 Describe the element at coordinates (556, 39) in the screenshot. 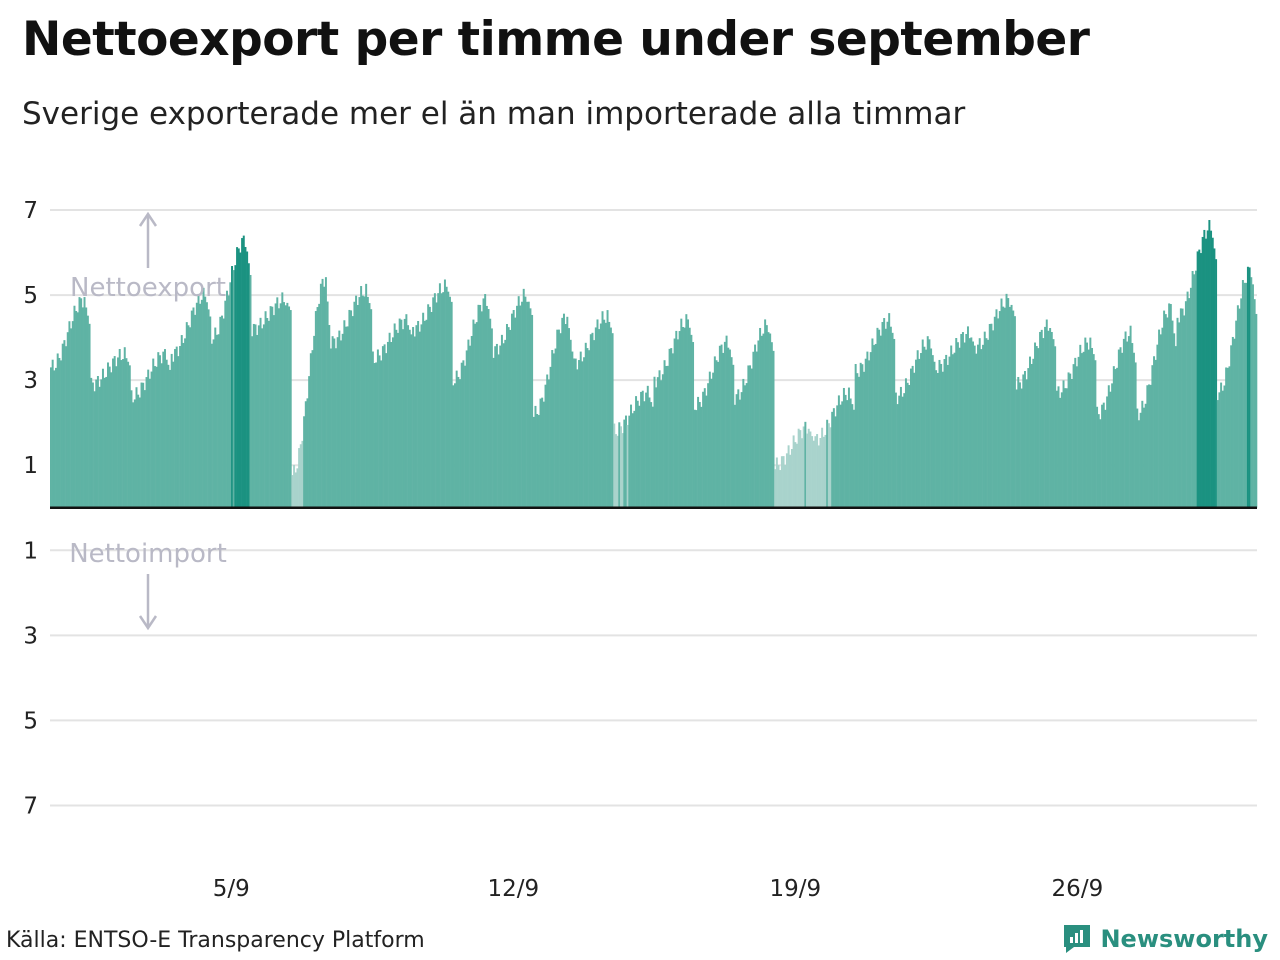

I see `chart-title: Nettoexport per timme under september` at that location.